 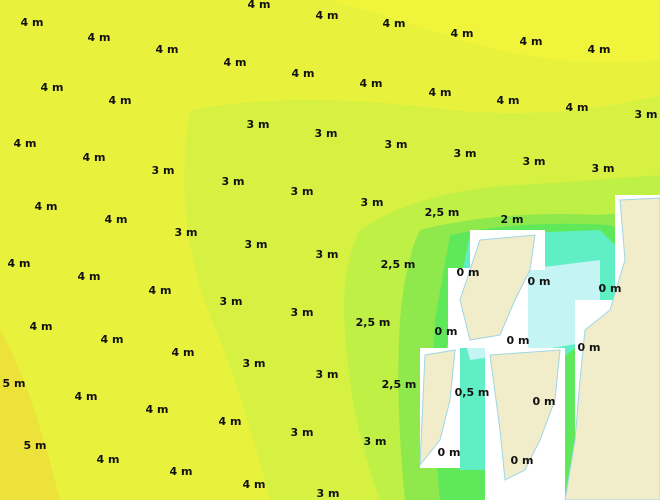 What do you see at coordinates (472, 392) in the screenshot?
I see `wave-height-label: 0,5 m` at bounding box center [472, 392].